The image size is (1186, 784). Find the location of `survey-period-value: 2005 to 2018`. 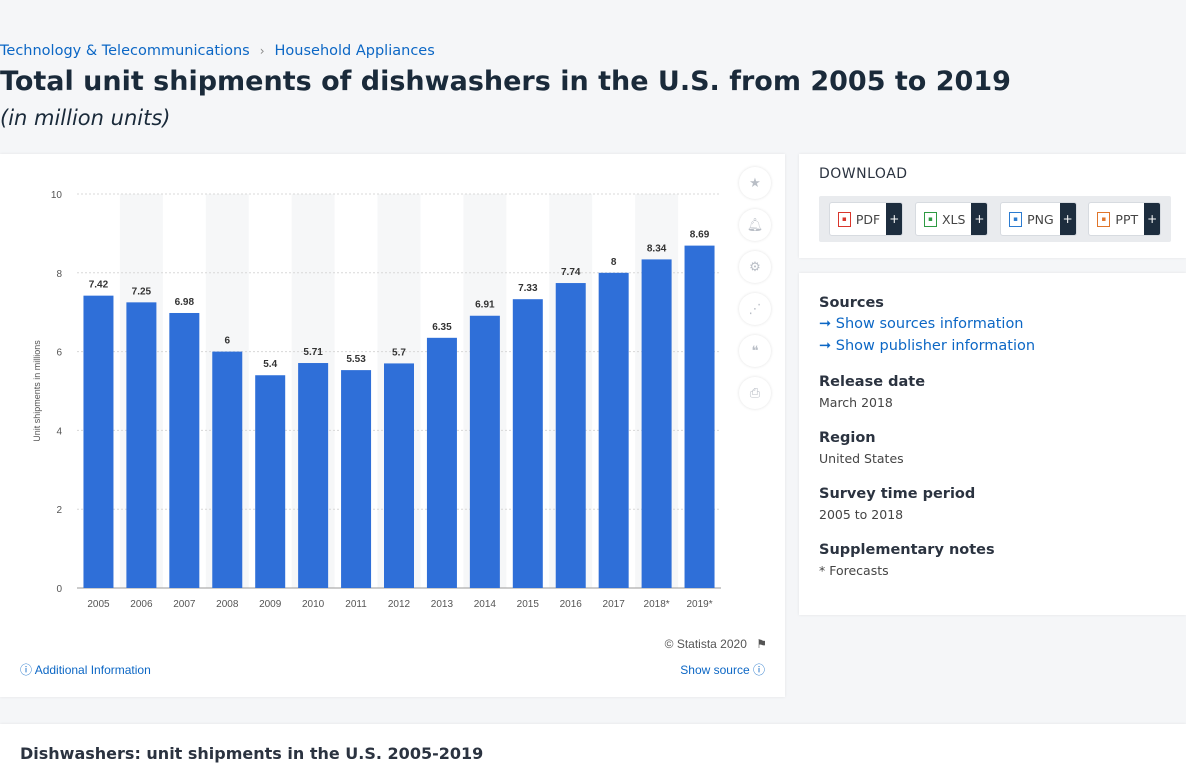

survey-period-value: 2005 to 2018 is located at coordinates (861, 514).